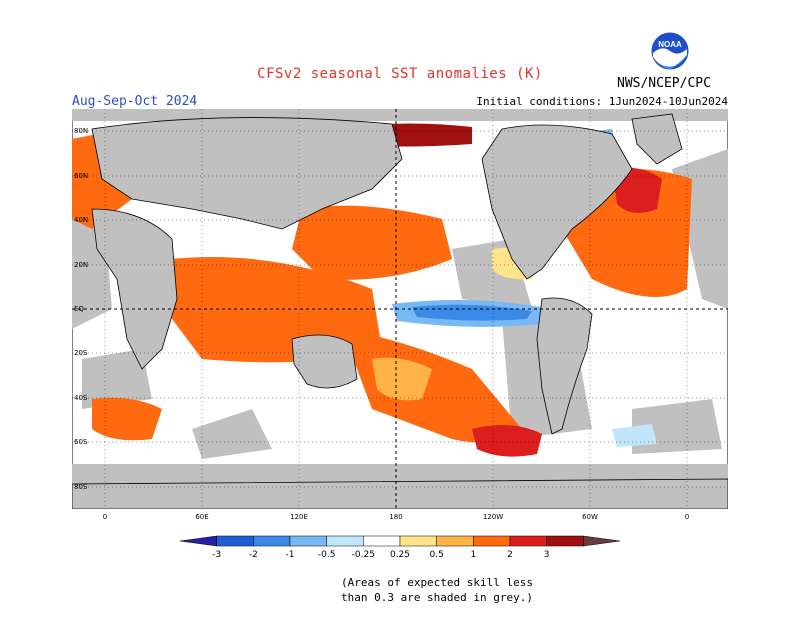 The image size is (800, 618). Describe the element at coordinates (253, 555) in the screenshot. I see `colorbar-tick-label: -2` at that location.